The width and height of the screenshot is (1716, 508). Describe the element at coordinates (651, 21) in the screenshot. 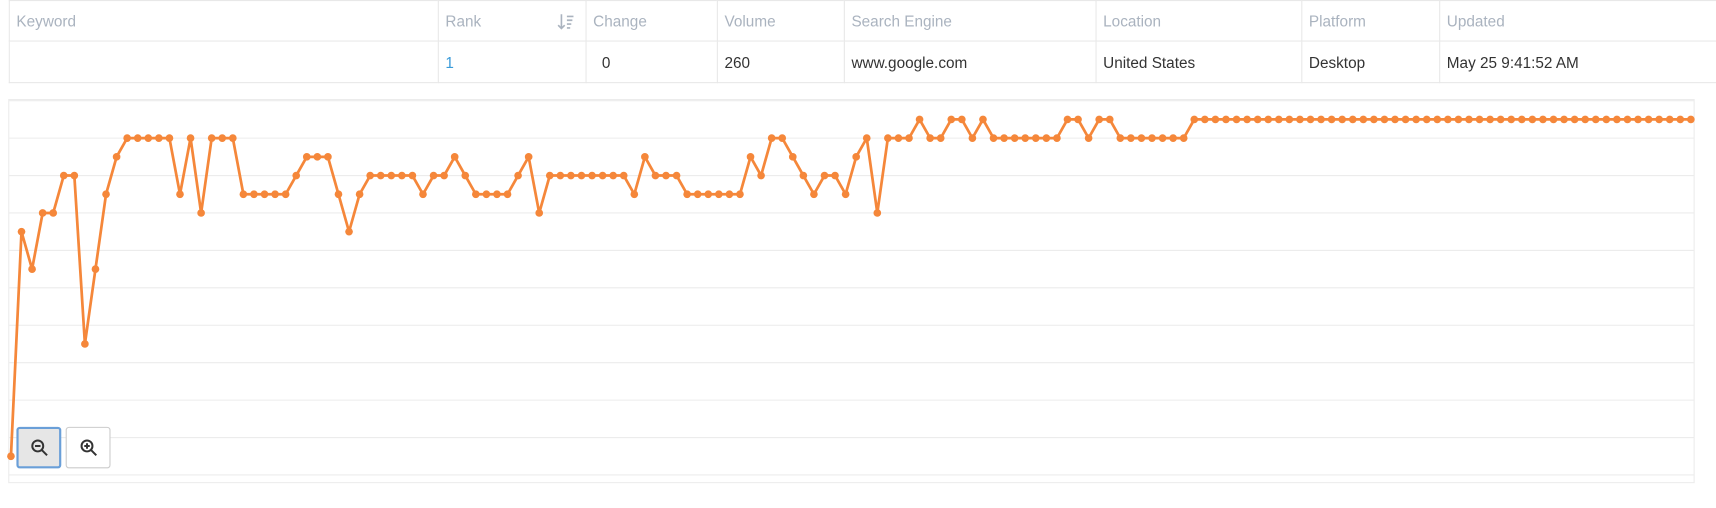

I see `column-header: Change` at that location.